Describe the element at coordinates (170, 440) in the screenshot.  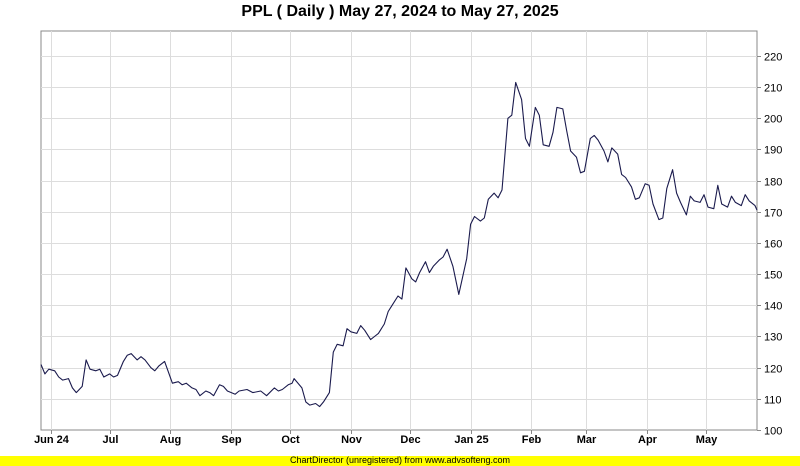
I see `x-tick-label: Aug` at that location.